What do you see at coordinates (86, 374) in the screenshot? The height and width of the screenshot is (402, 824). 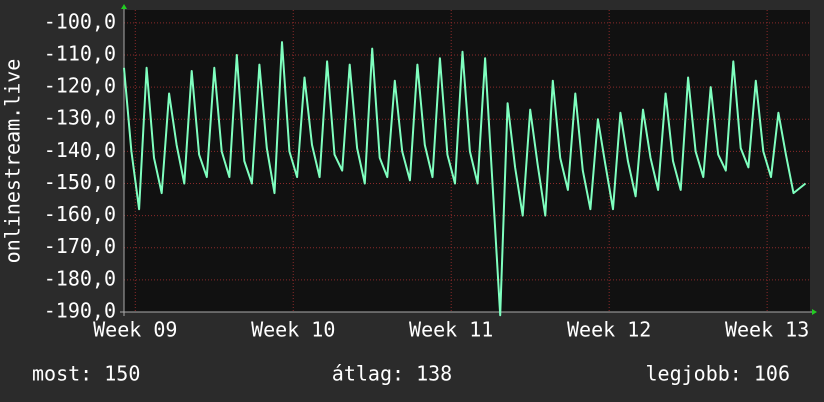 I see `footer-current: most: 150` at bounding box center [86, 374].